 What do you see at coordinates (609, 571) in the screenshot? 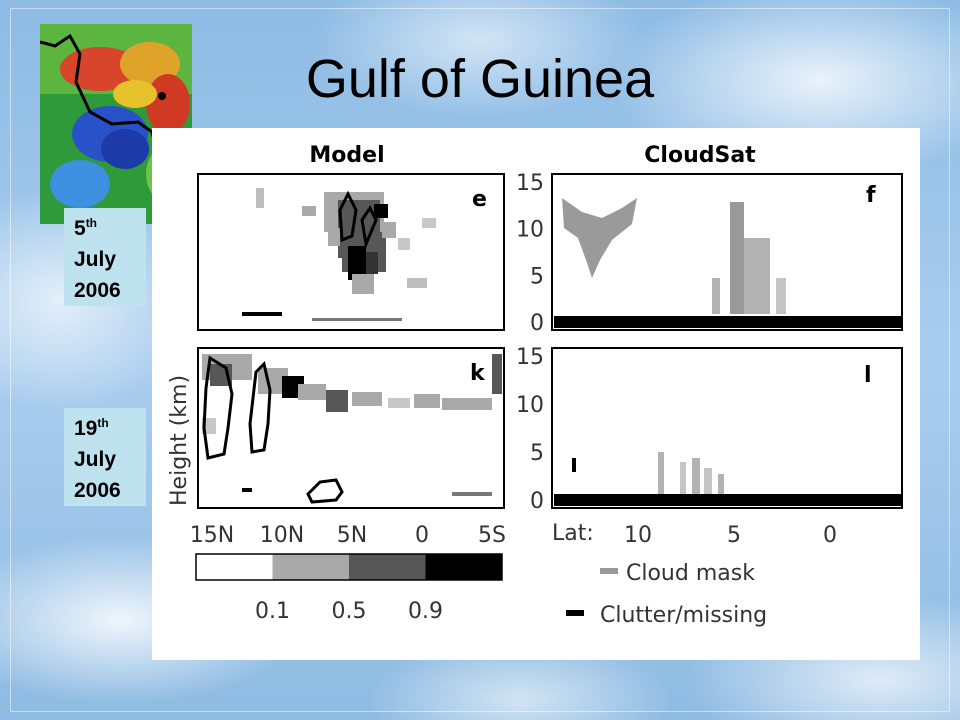
I see `legend-swatch-cloud-mask` at bounding box center [609, 571].